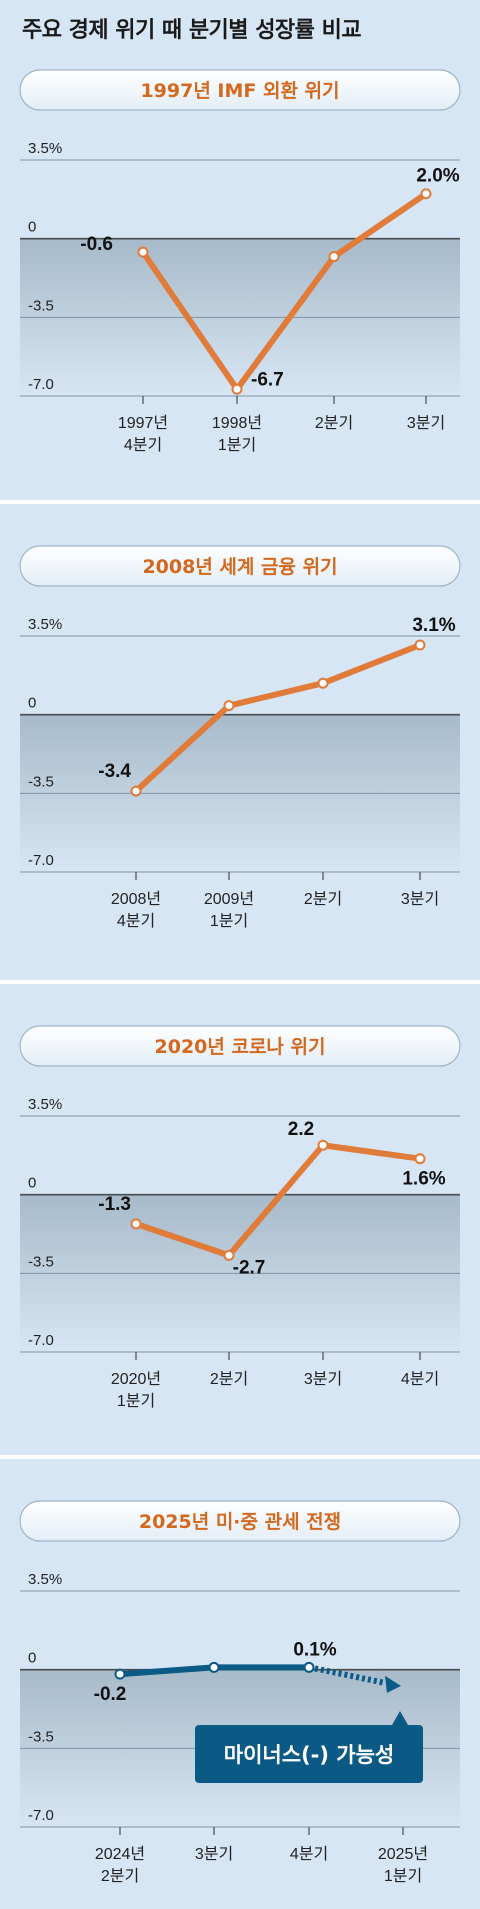 The width and height of the screenshot is (480, 1909). I want to click on x-tick-label: 1998년, so click(237, 423).